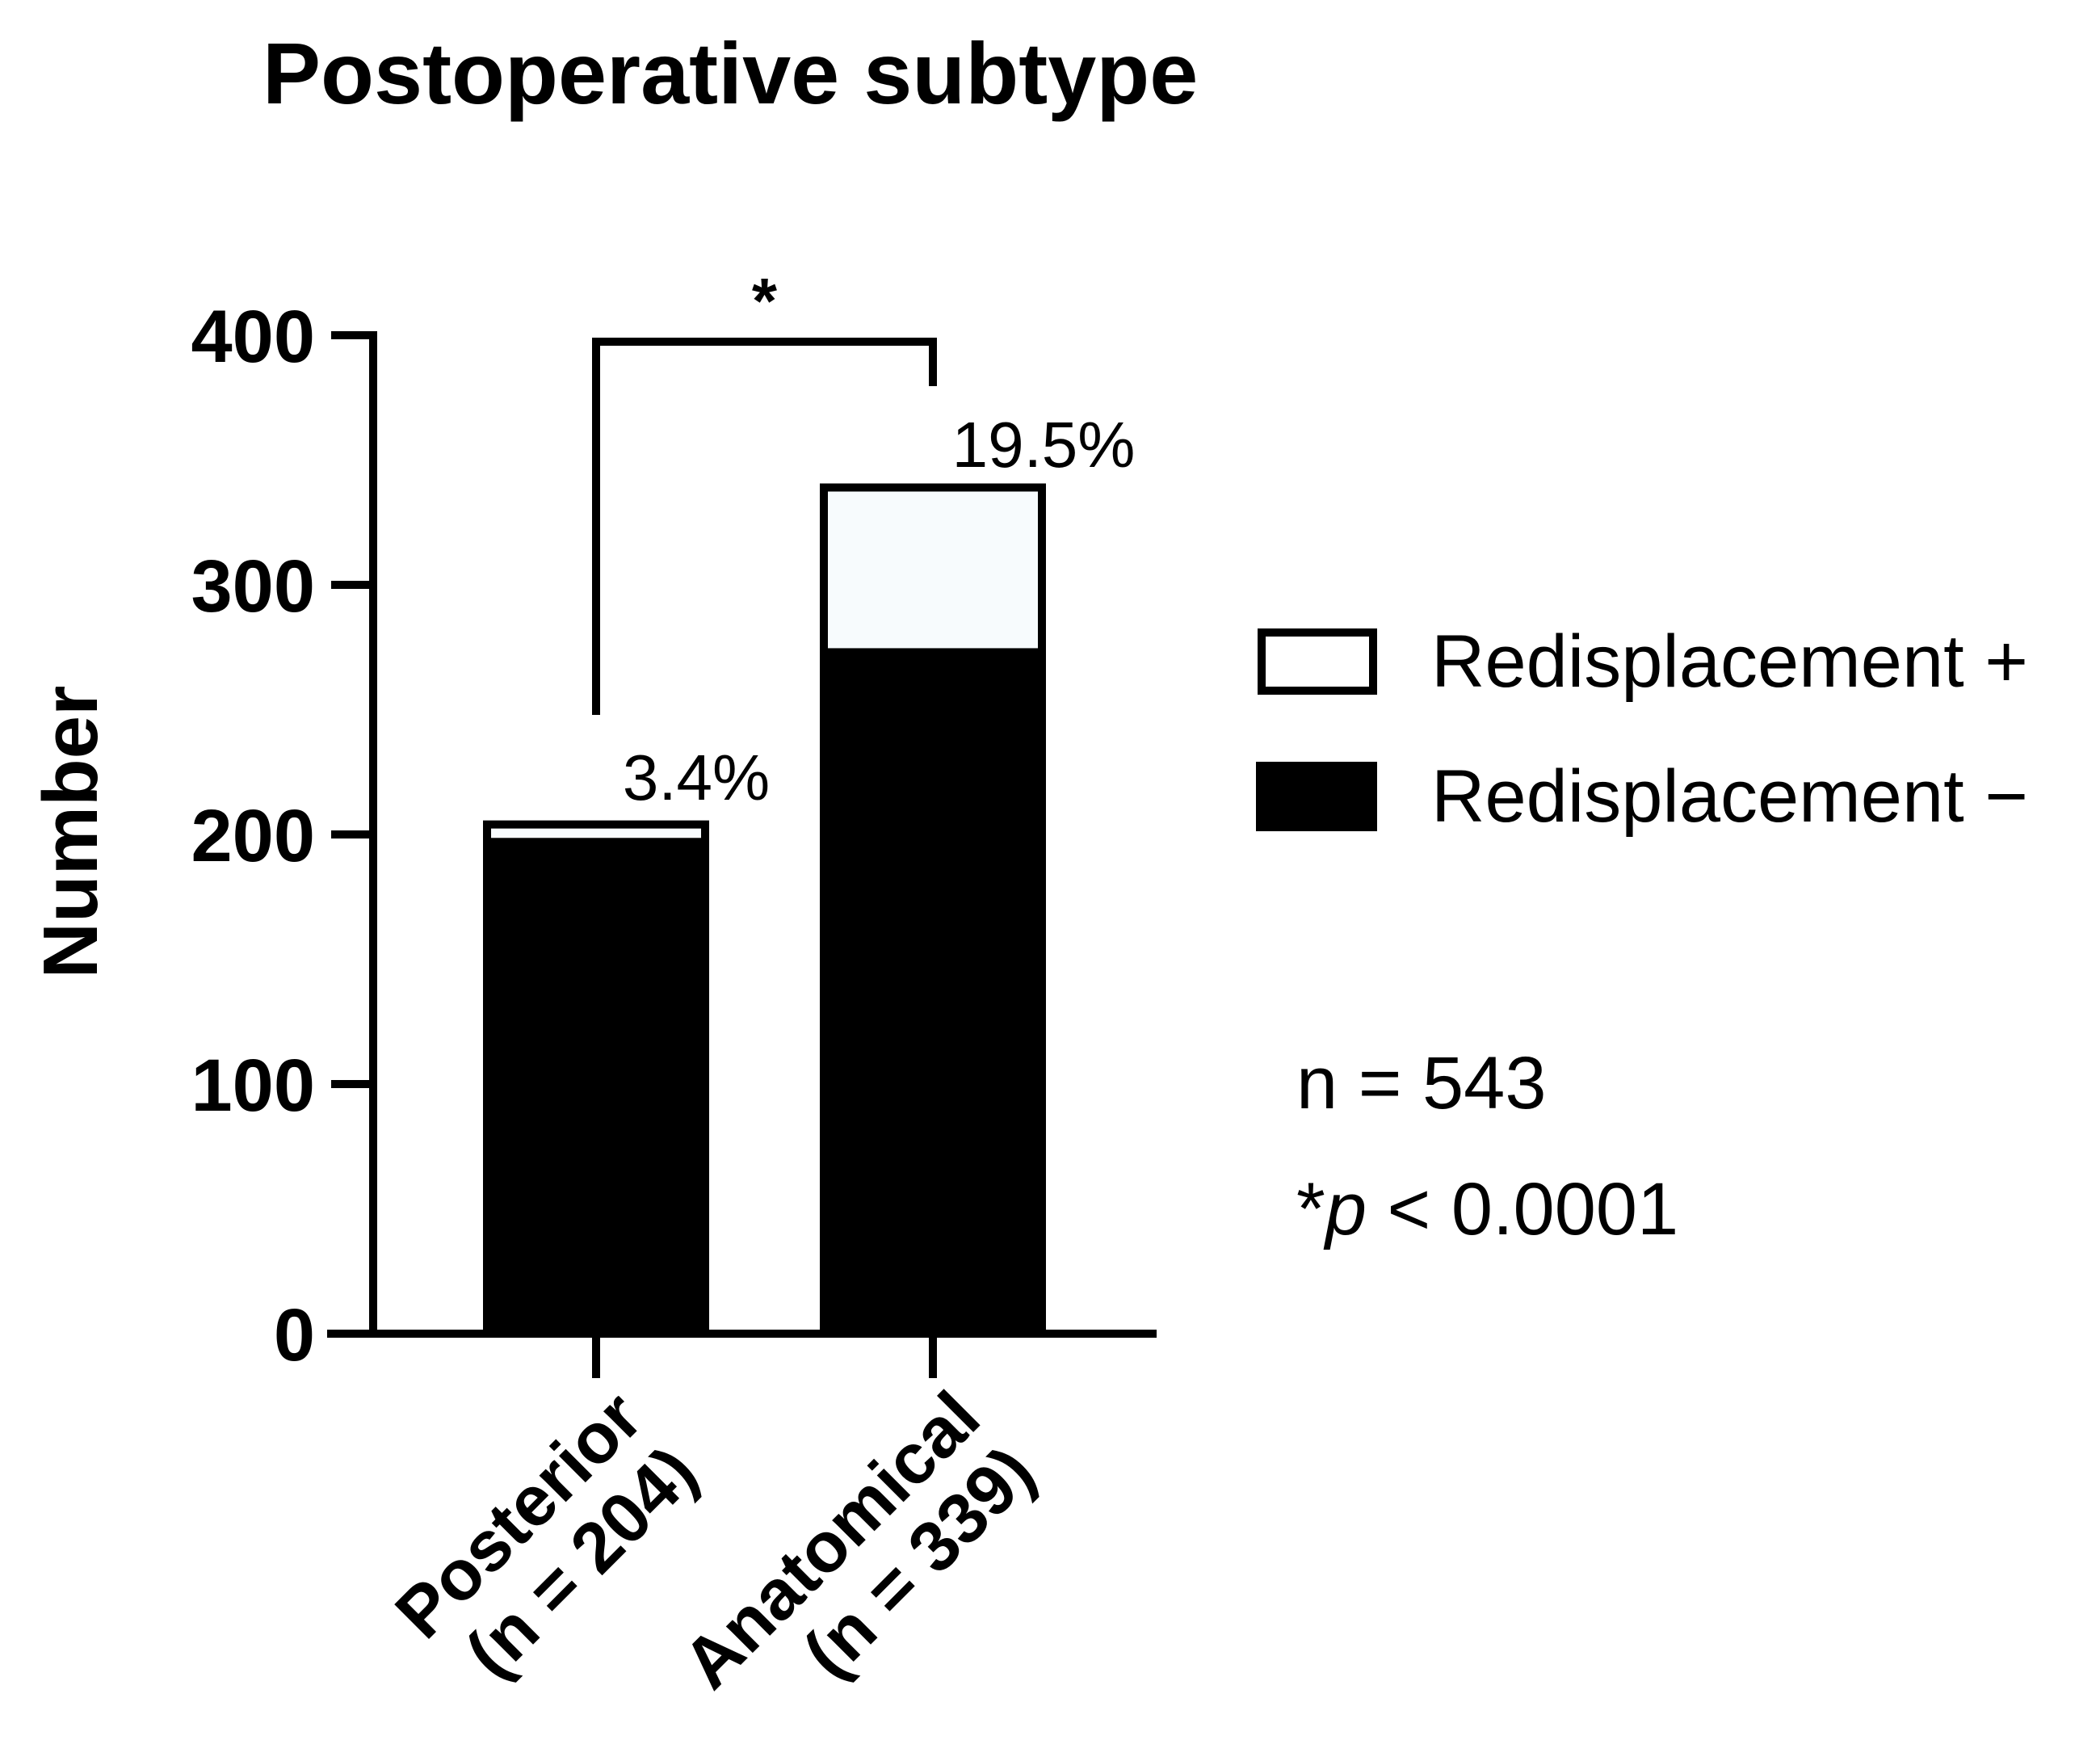  I want to click on legend: Redisplacement + Redisplacement −, so click(1642, 729).